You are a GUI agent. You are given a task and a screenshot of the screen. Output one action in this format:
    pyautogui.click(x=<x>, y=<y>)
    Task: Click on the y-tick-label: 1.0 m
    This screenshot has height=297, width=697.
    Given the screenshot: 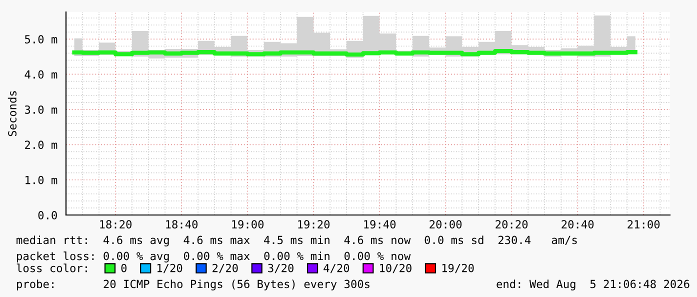 What is the action you would take?
    pyautogui.click(x=42, y=180)
    